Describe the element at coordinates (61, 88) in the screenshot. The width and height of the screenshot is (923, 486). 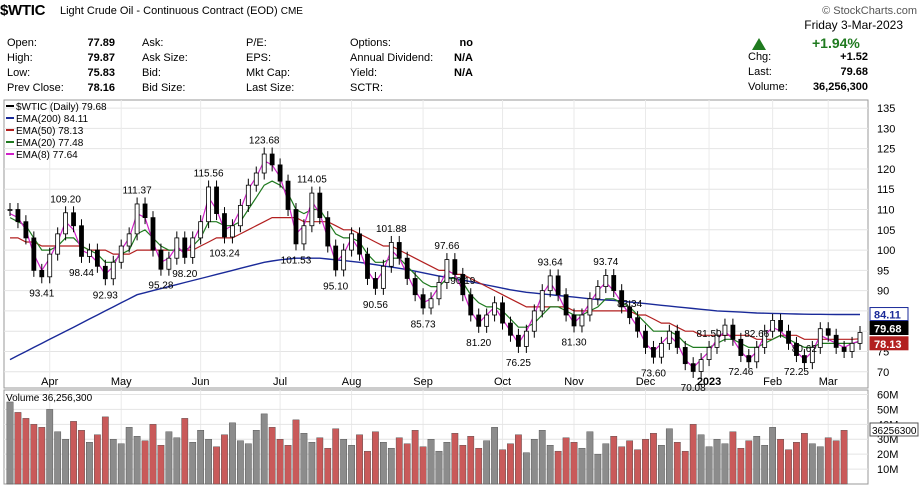
I see `quote-row: Prev Close: 78.16` at that location.